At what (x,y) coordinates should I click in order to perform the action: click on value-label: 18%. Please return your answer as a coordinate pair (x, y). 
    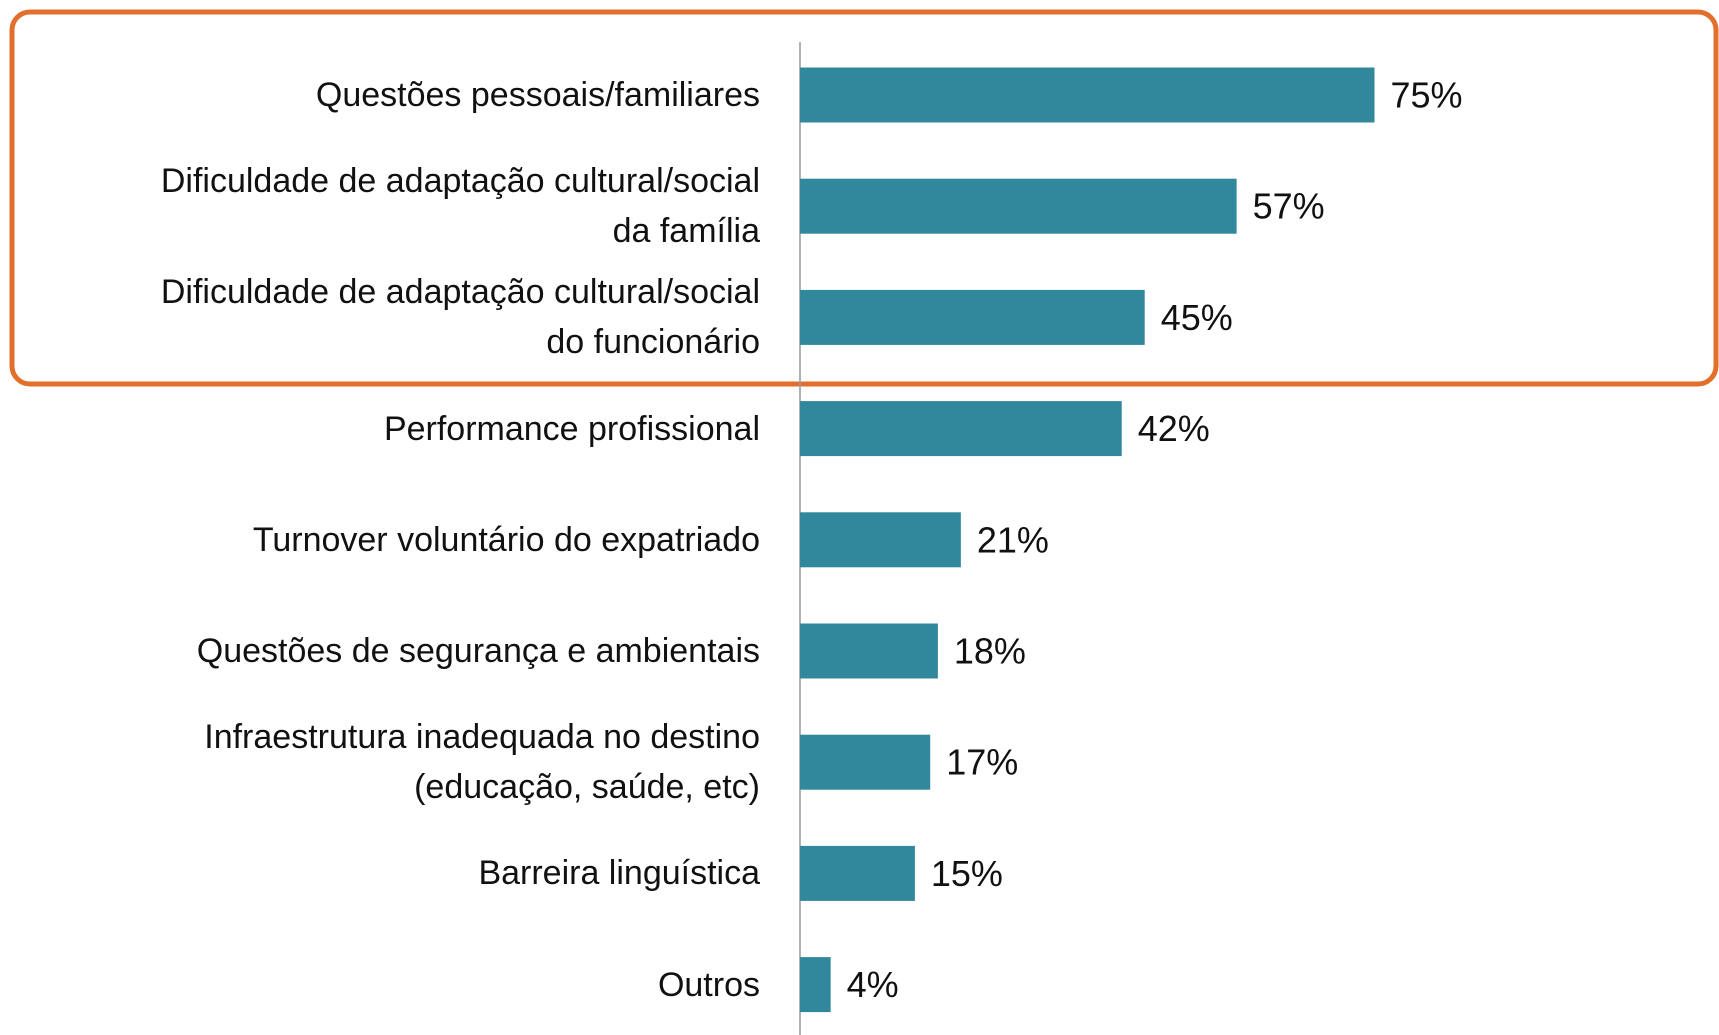
    Looking at the image, I should click on (990, 651).